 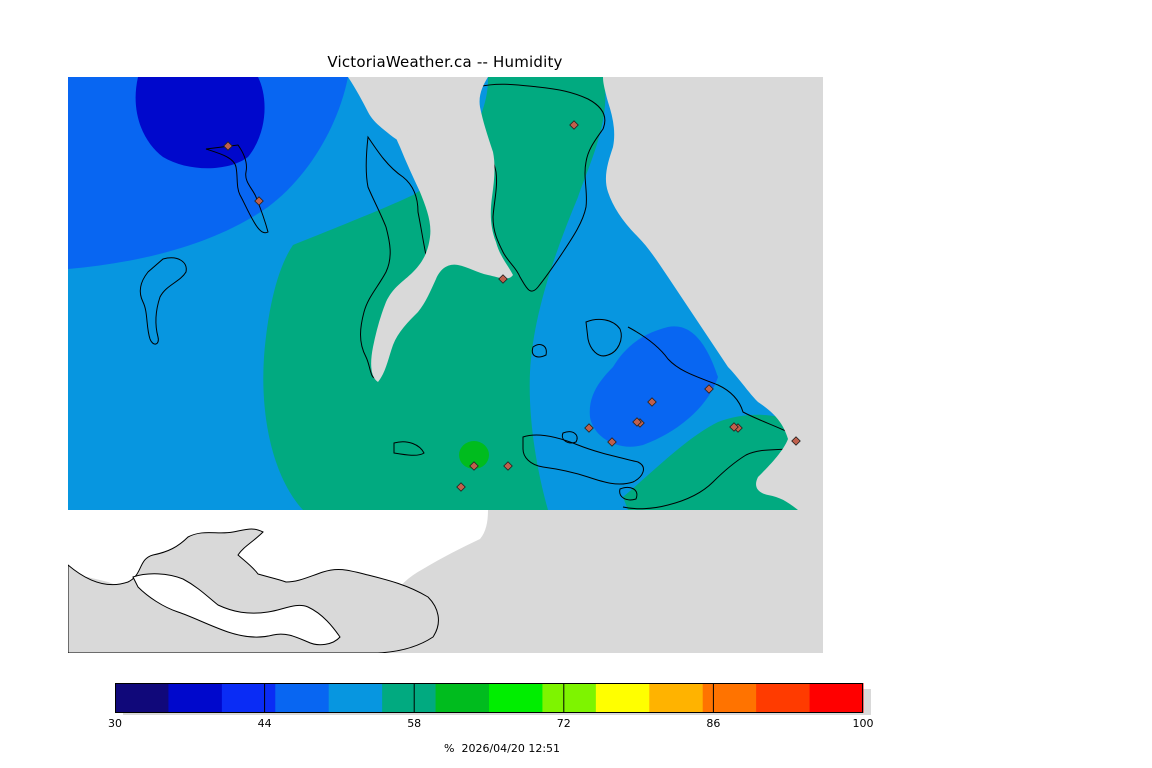 What do you see at coordinates (115, 723) in the screenshot?
I see `colorbar-tick-label: 30` at bounding box center [115, 723].